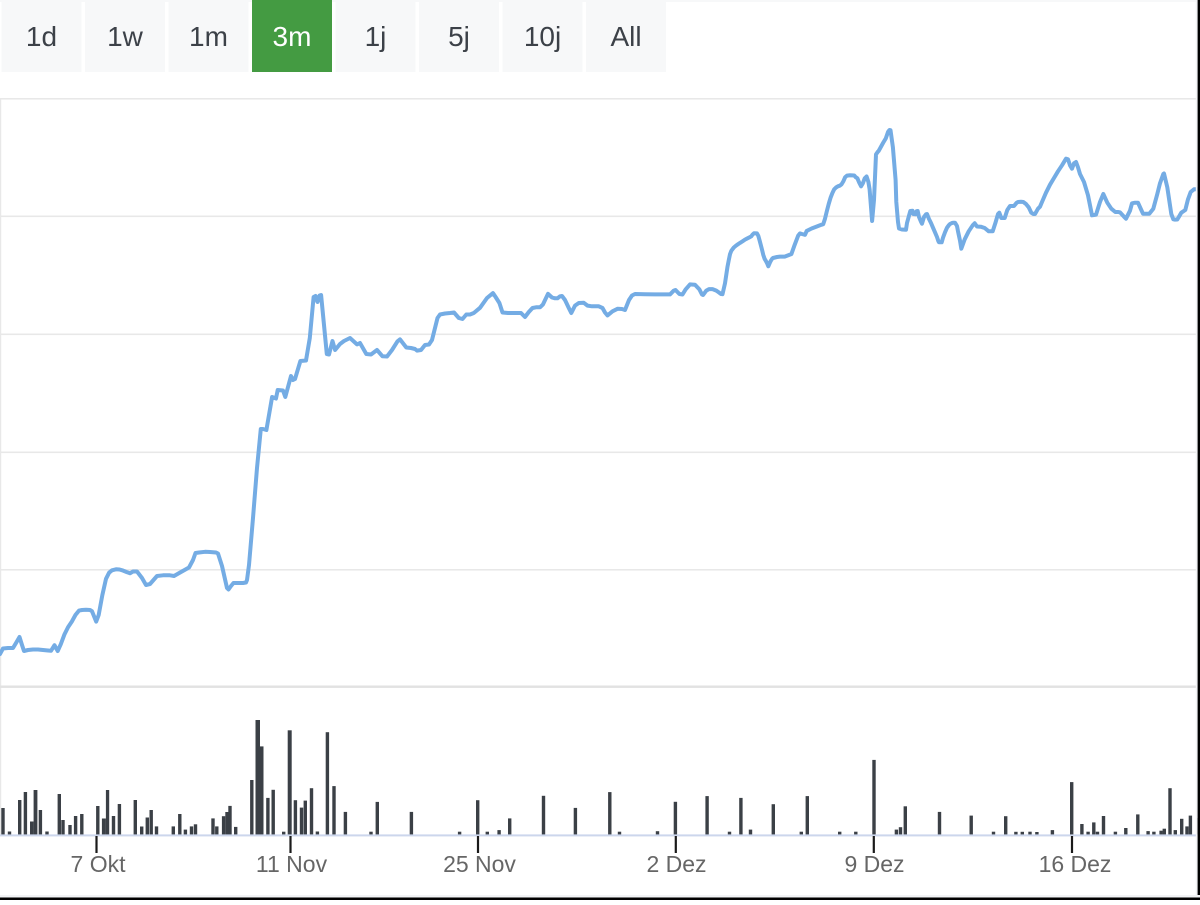  I want to click on svg-text: 5j, so click(459, 36).